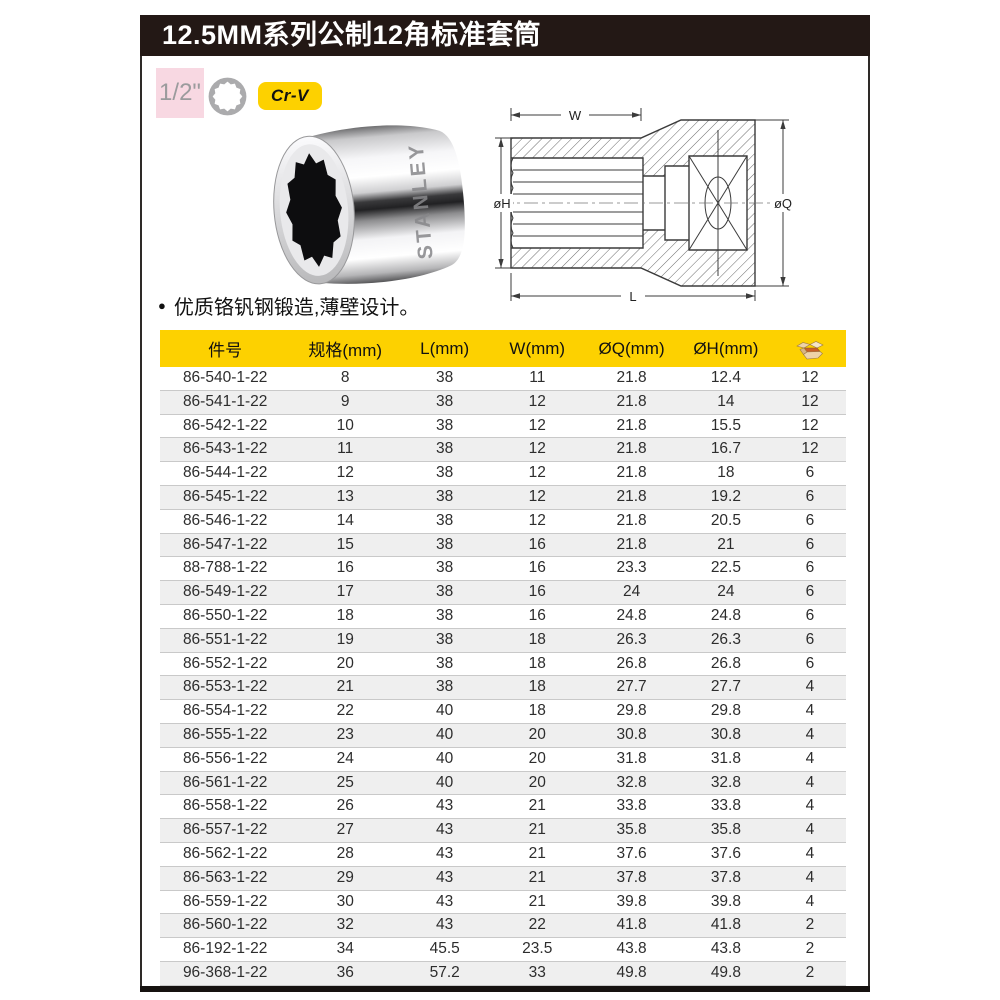  Describe the element at coordinates (445, 973) in the screenshot. I see `table-cell: 57.2` at that location.